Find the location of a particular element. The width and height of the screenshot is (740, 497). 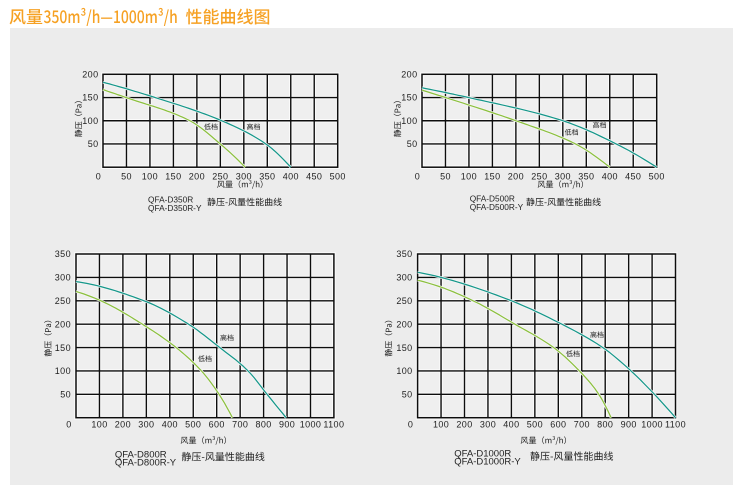

svg-text: QFA-D1000R is located at coordinates (482, 453).